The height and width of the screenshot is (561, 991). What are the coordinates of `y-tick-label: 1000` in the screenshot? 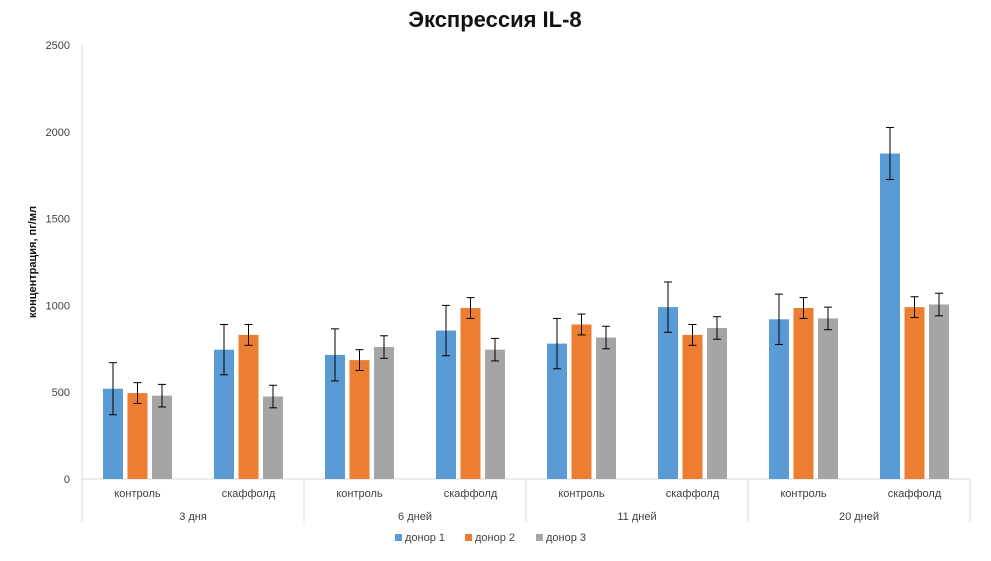 It's located at (58, 306).